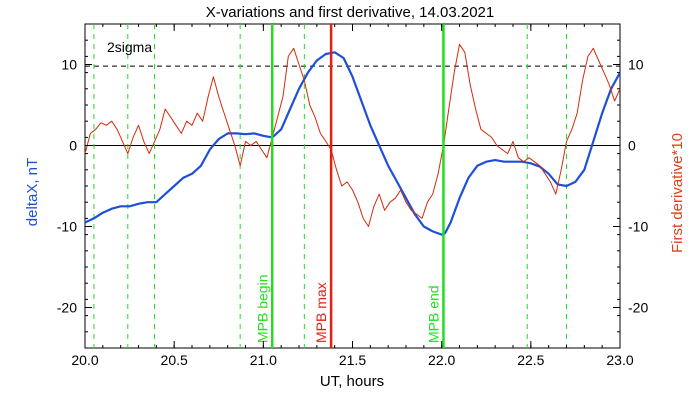  I want to click on y-tick-label-right: 0, so click(632, 146).